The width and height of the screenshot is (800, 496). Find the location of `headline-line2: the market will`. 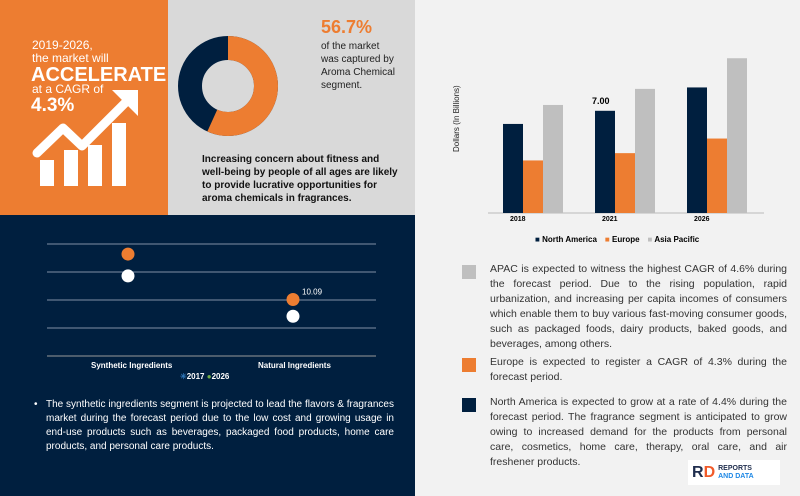

headline-line2: the market will is located at coordinates (70, 58).